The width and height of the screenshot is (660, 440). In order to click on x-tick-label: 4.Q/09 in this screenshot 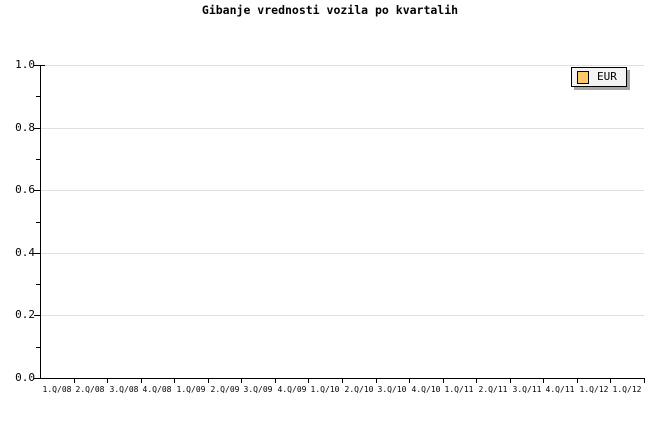, I will do `click(292, 389)`.